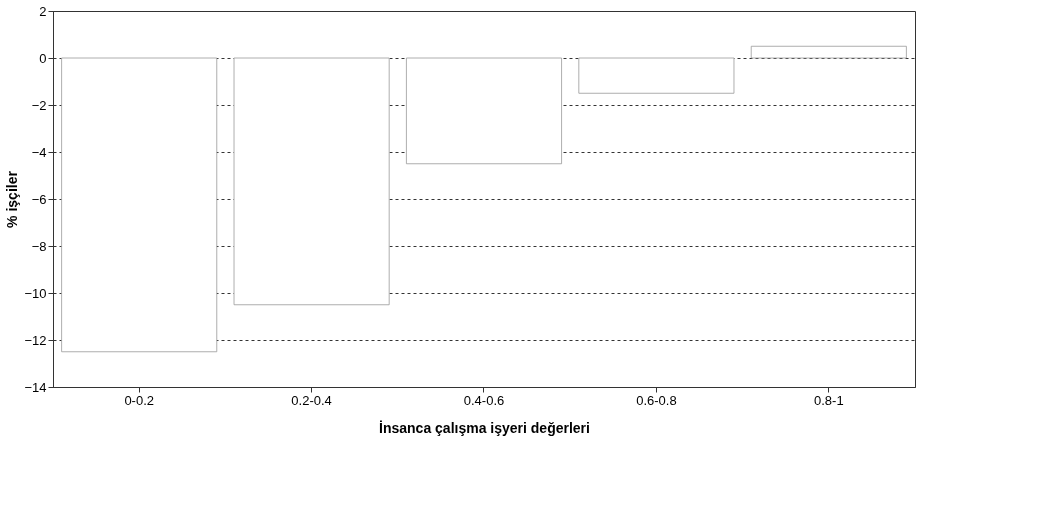  Describe the element at coordinates (35, 340) in the screenshot. I see `y-tick-label: −12` at that location.